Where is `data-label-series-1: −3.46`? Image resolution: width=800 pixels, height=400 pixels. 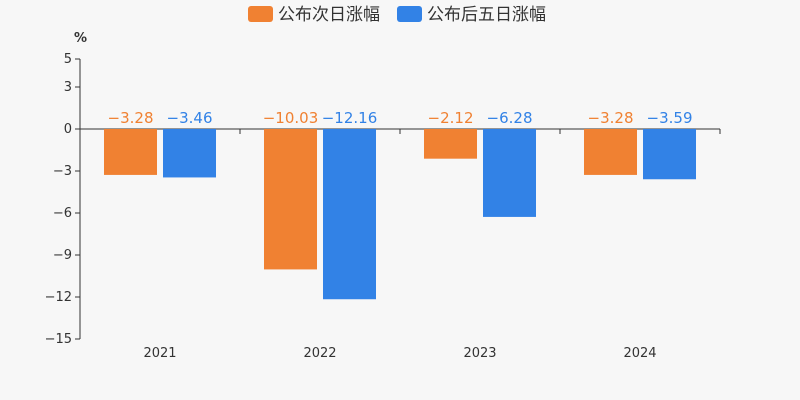
data-label-series-1: −3.46 is located at coordinates (190, 118).